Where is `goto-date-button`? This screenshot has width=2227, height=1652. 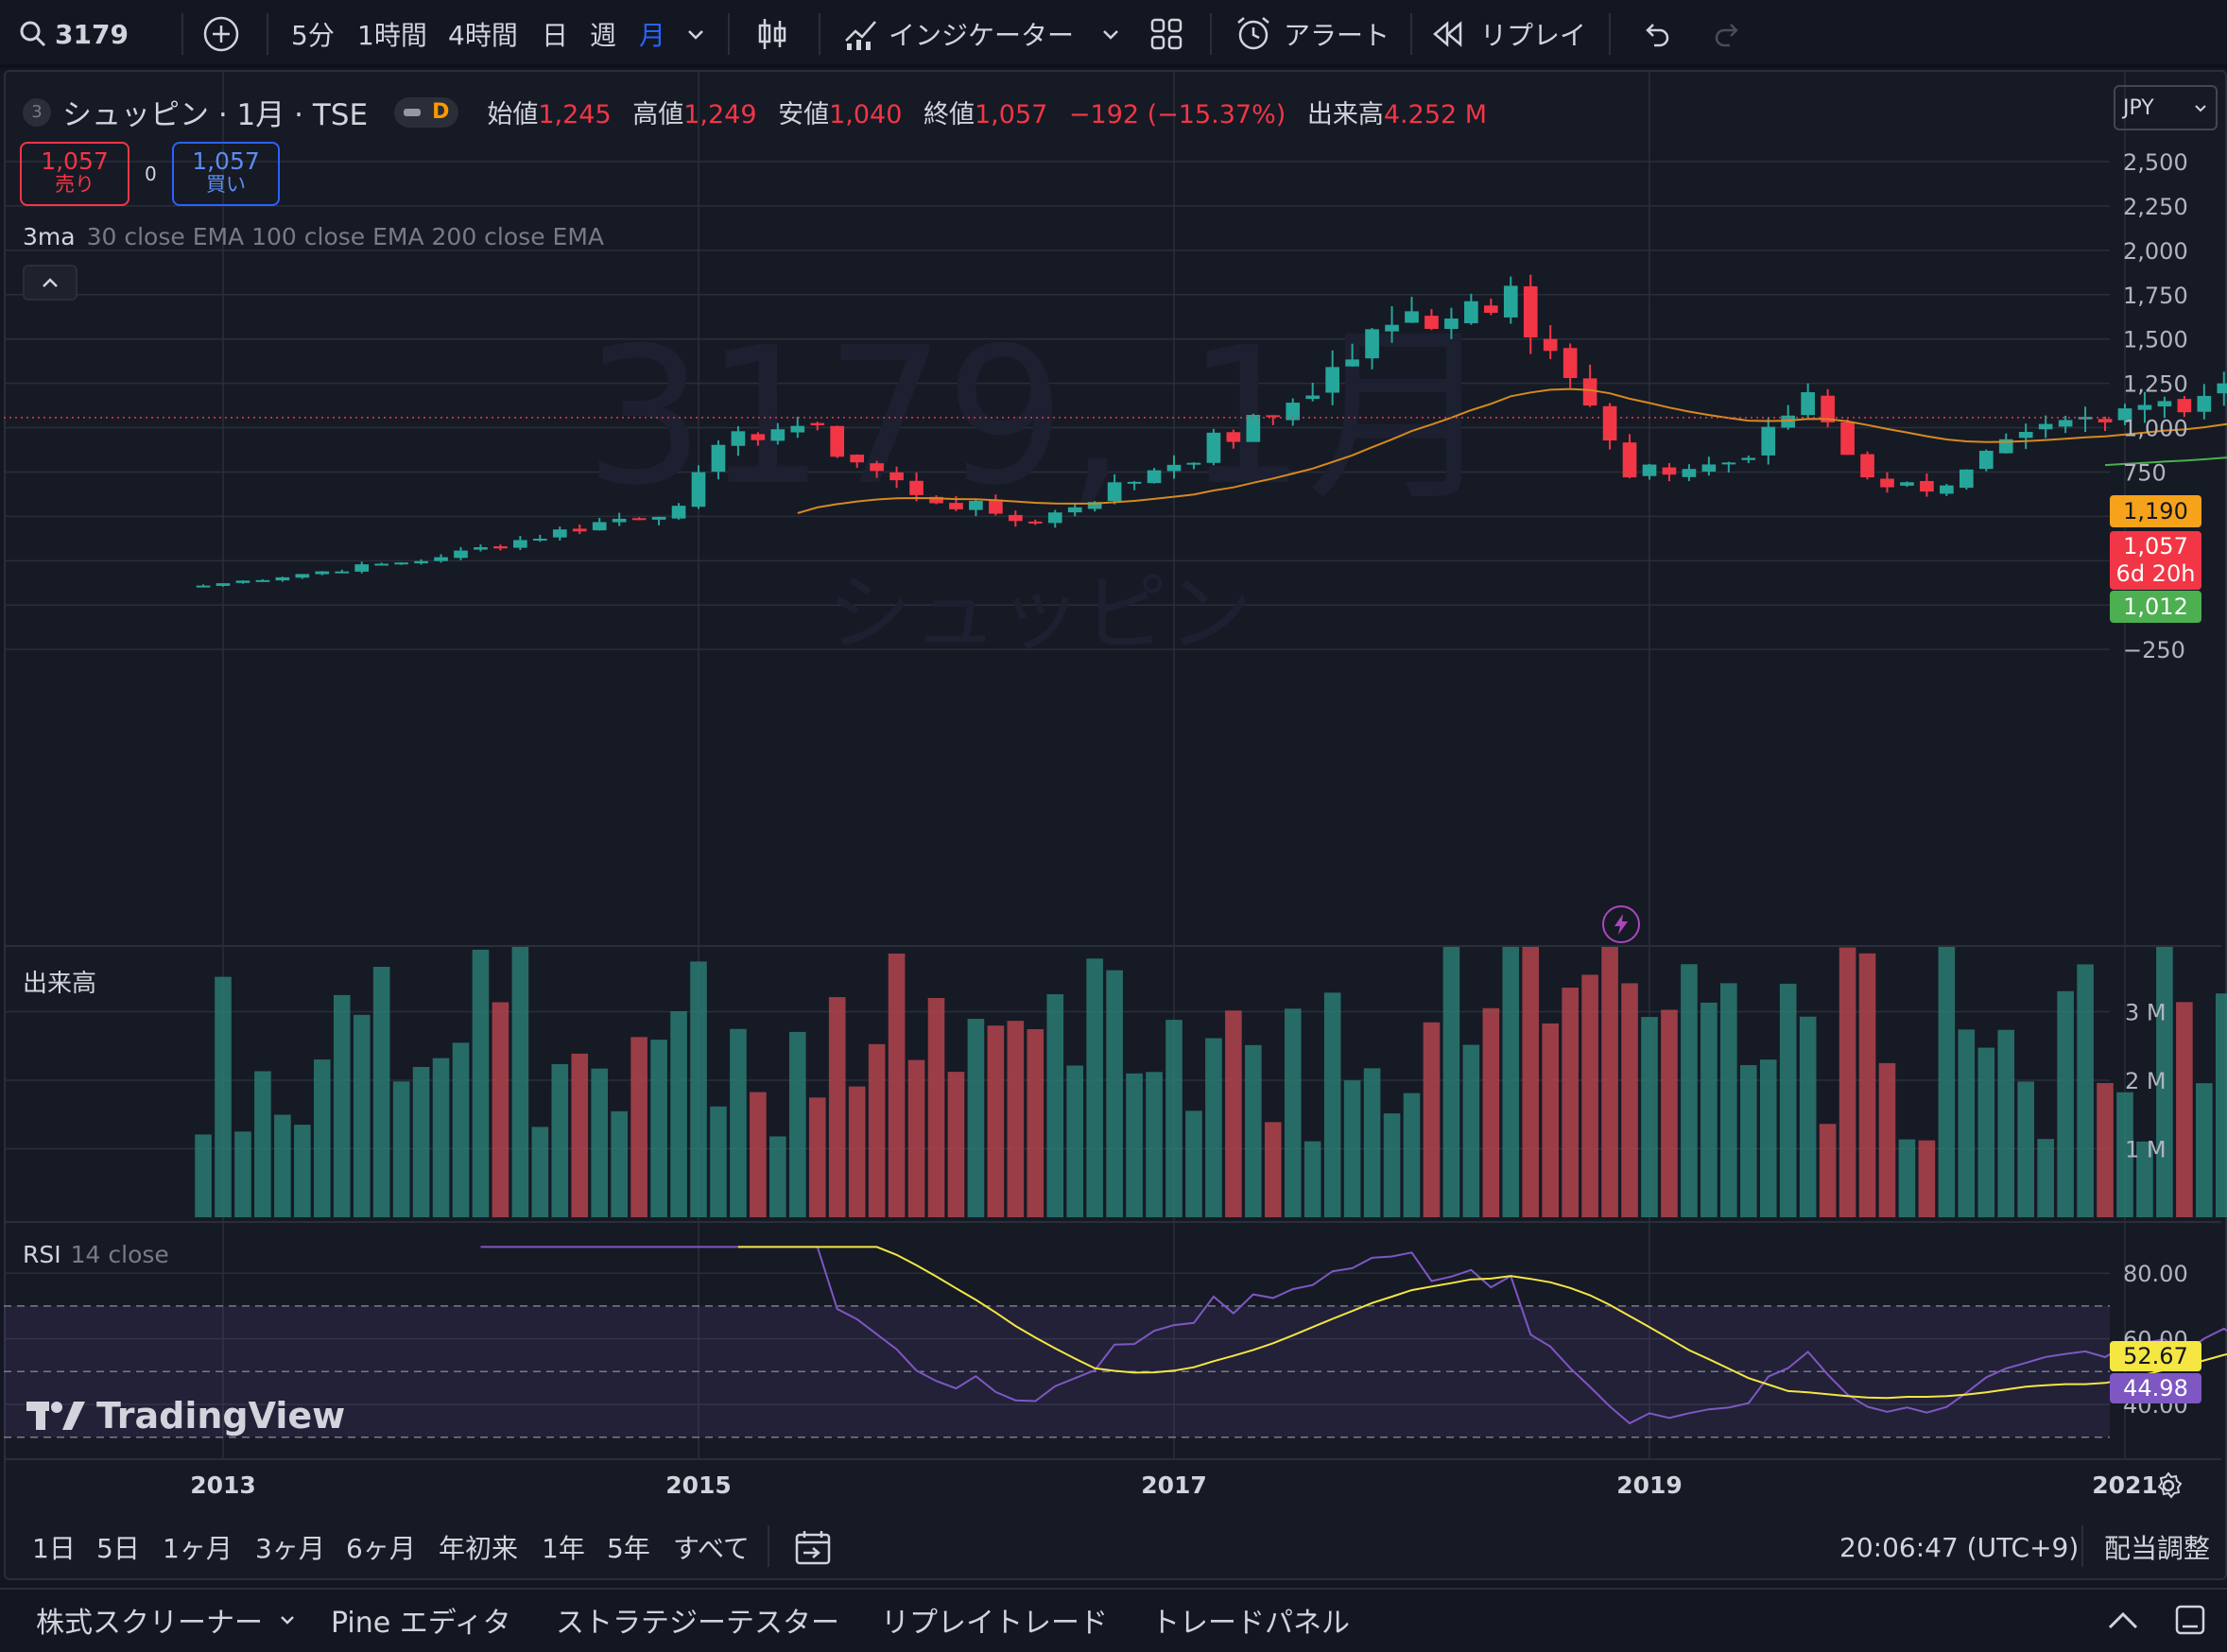
goto-date-button is located at coordinates (813, 1547).